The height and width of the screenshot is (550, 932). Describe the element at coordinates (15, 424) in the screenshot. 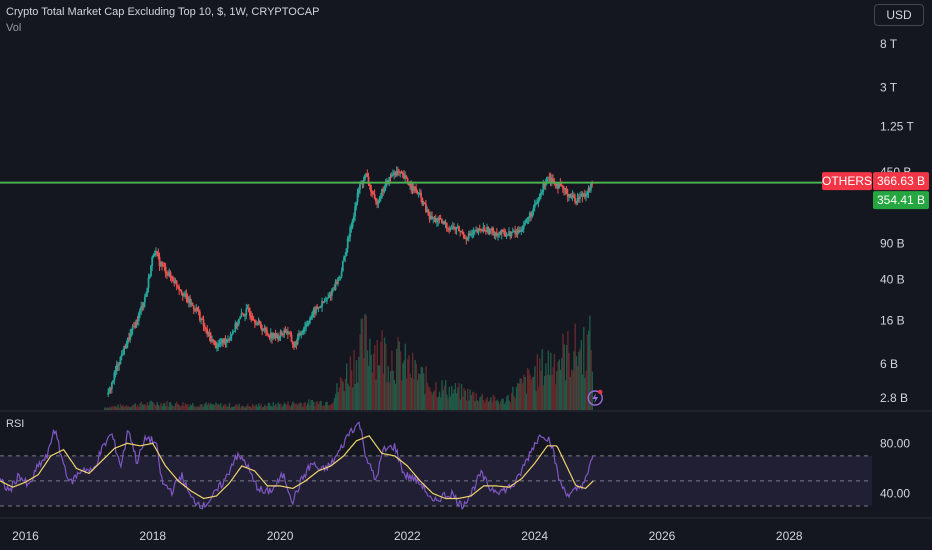

I see `rsi-pane-label: RSI` at that location.